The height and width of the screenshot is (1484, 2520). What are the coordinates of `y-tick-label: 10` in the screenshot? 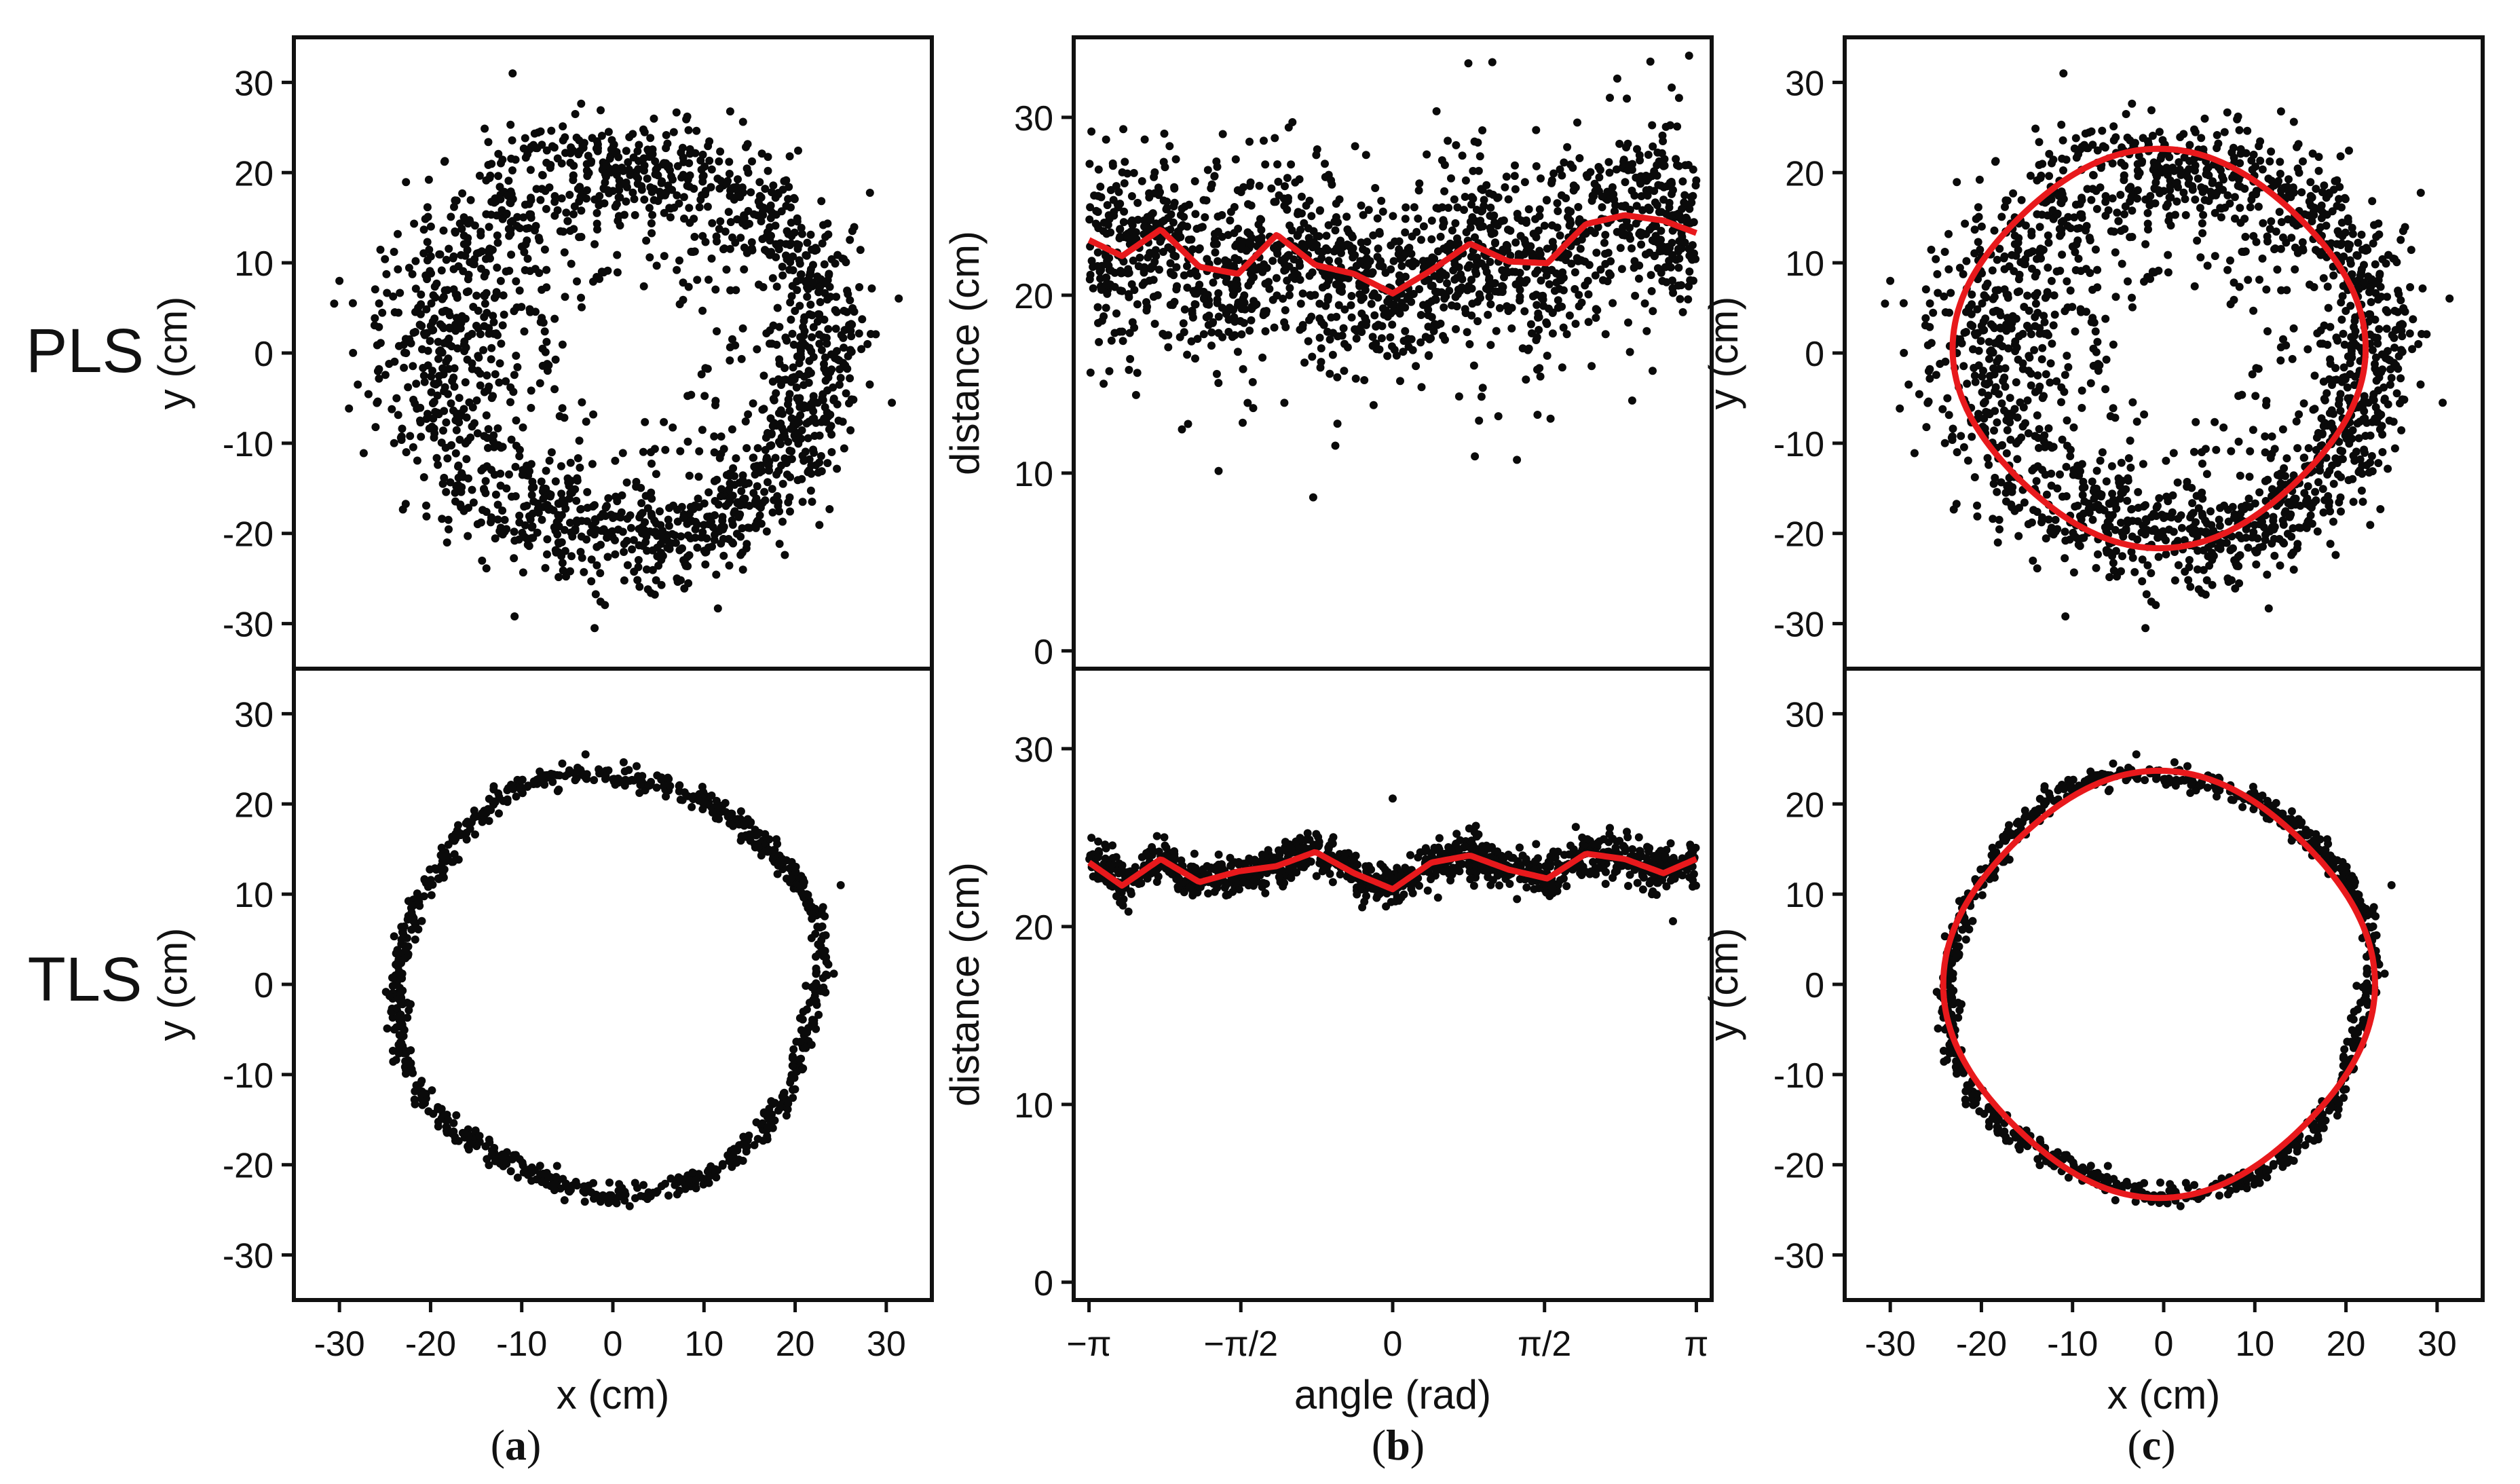 It's located at (1033, 475).